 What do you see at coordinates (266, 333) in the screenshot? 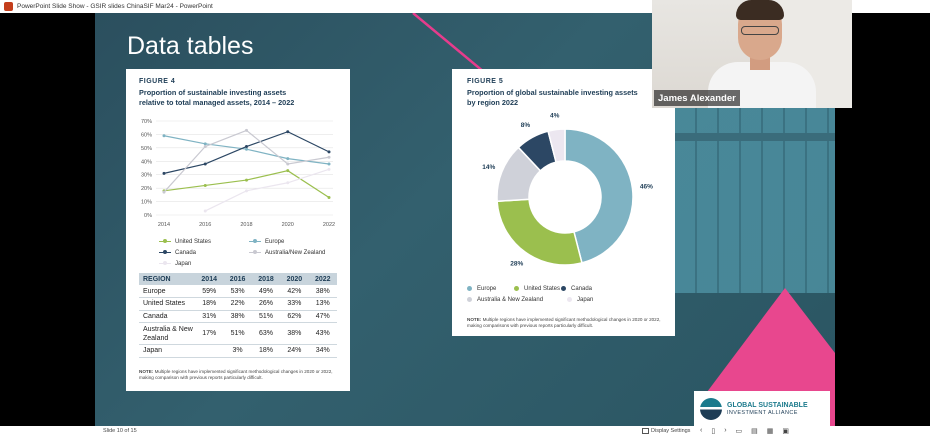
I see `table-cell: 63%` at bounding box center [266, 333].